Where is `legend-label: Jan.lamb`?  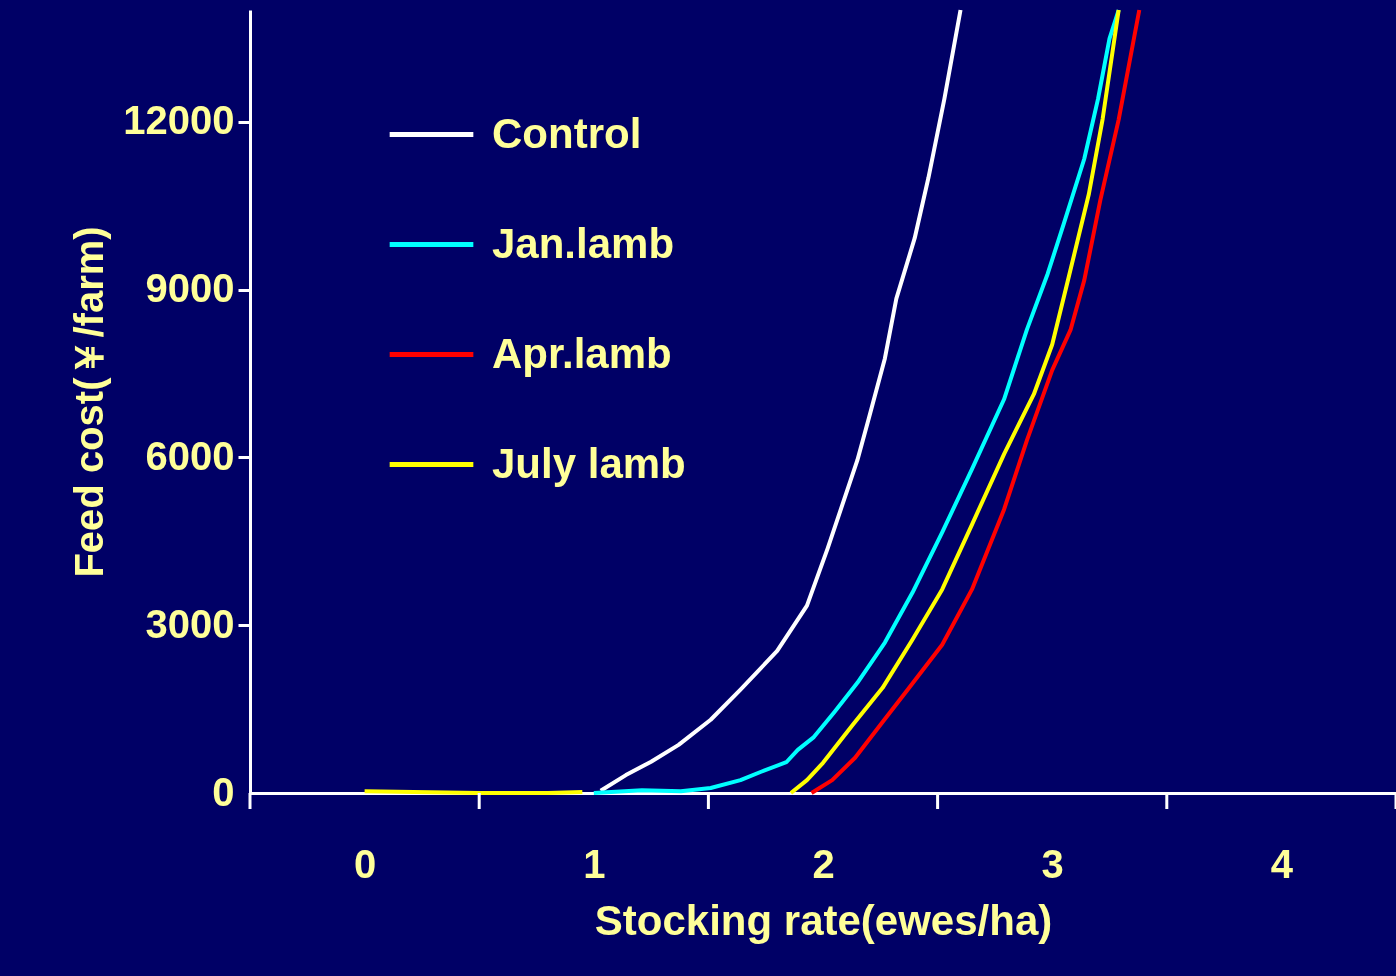 legend-label: Jan.lamb is located at coordinates (583, 243).